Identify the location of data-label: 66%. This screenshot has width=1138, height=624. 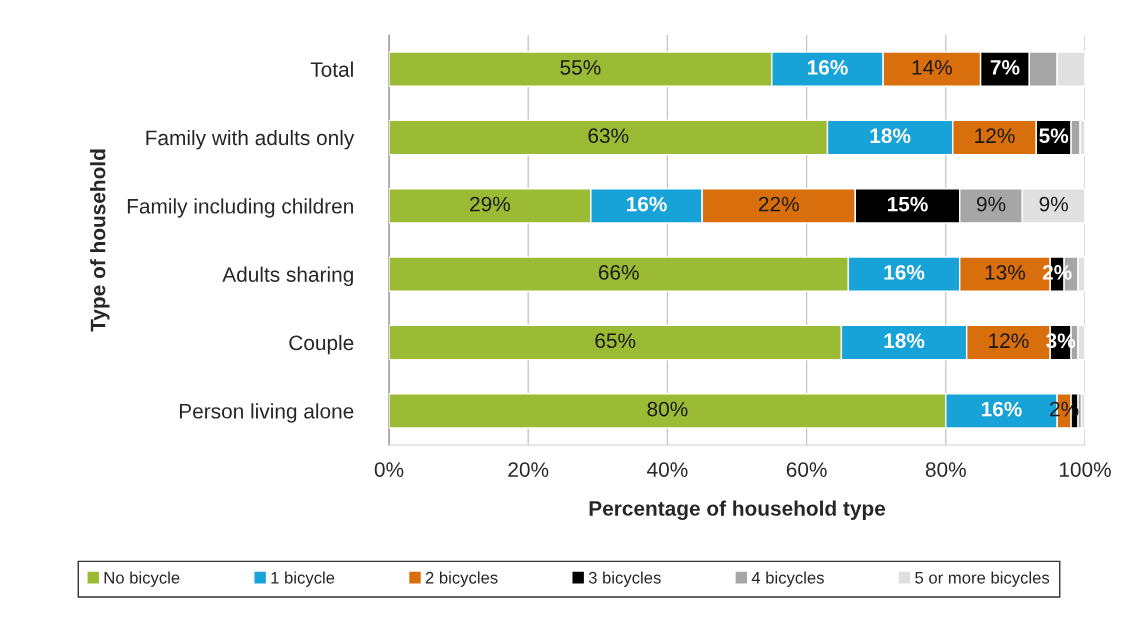
(618, 272).